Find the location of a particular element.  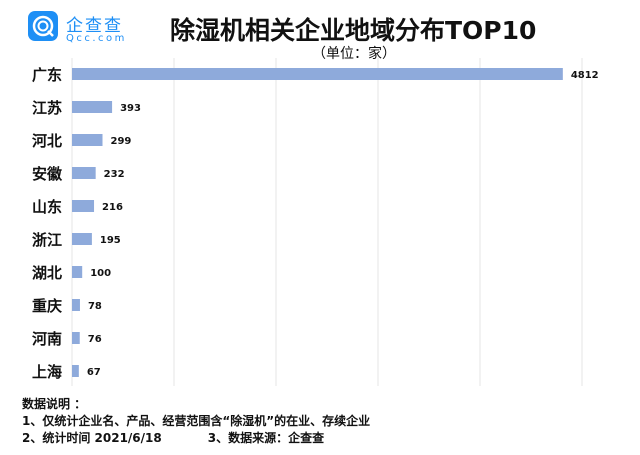

category-label: 山东 is located at coordinates (47, 207).